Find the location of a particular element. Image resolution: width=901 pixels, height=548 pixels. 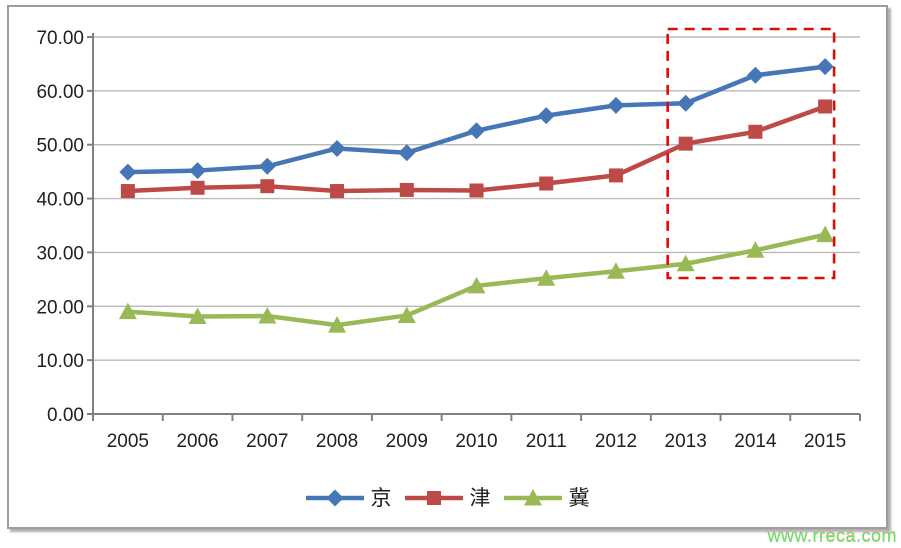

jin-series-swatch-icon is located at coordinates (433, 498).